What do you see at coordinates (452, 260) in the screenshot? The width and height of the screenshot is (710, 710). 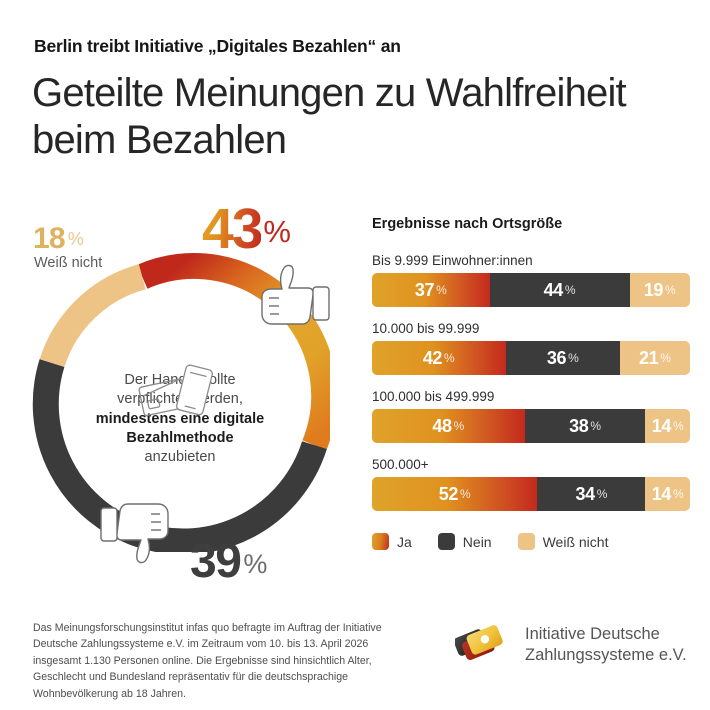 I see `bar-group-label: Bis 9.999 Einwohner:innen` at bounding box center [452, 260].